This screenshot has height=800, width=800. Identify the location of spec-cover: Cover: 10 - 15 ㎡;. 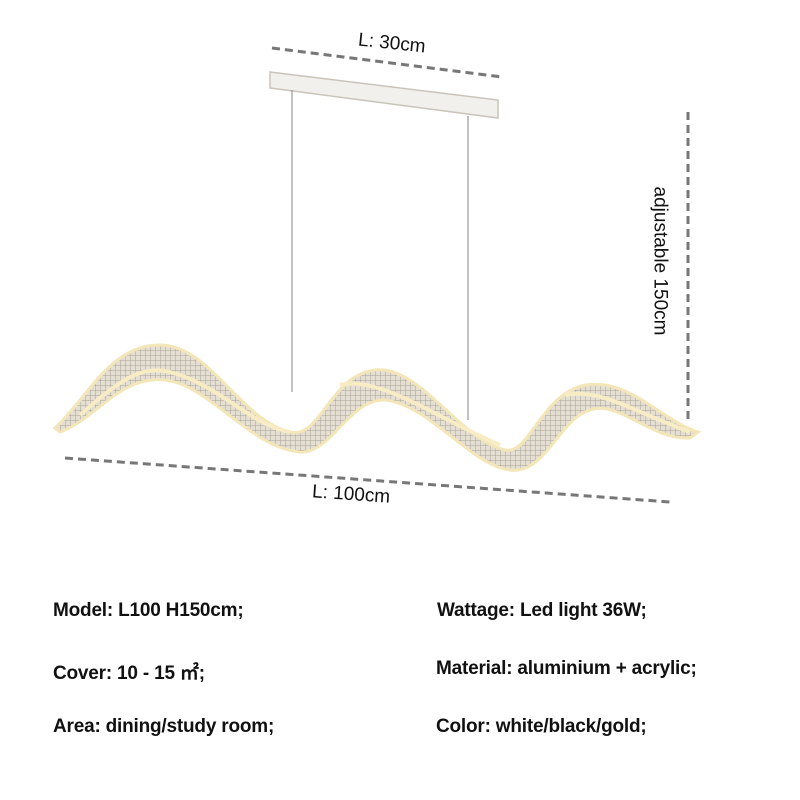
(129, 673).